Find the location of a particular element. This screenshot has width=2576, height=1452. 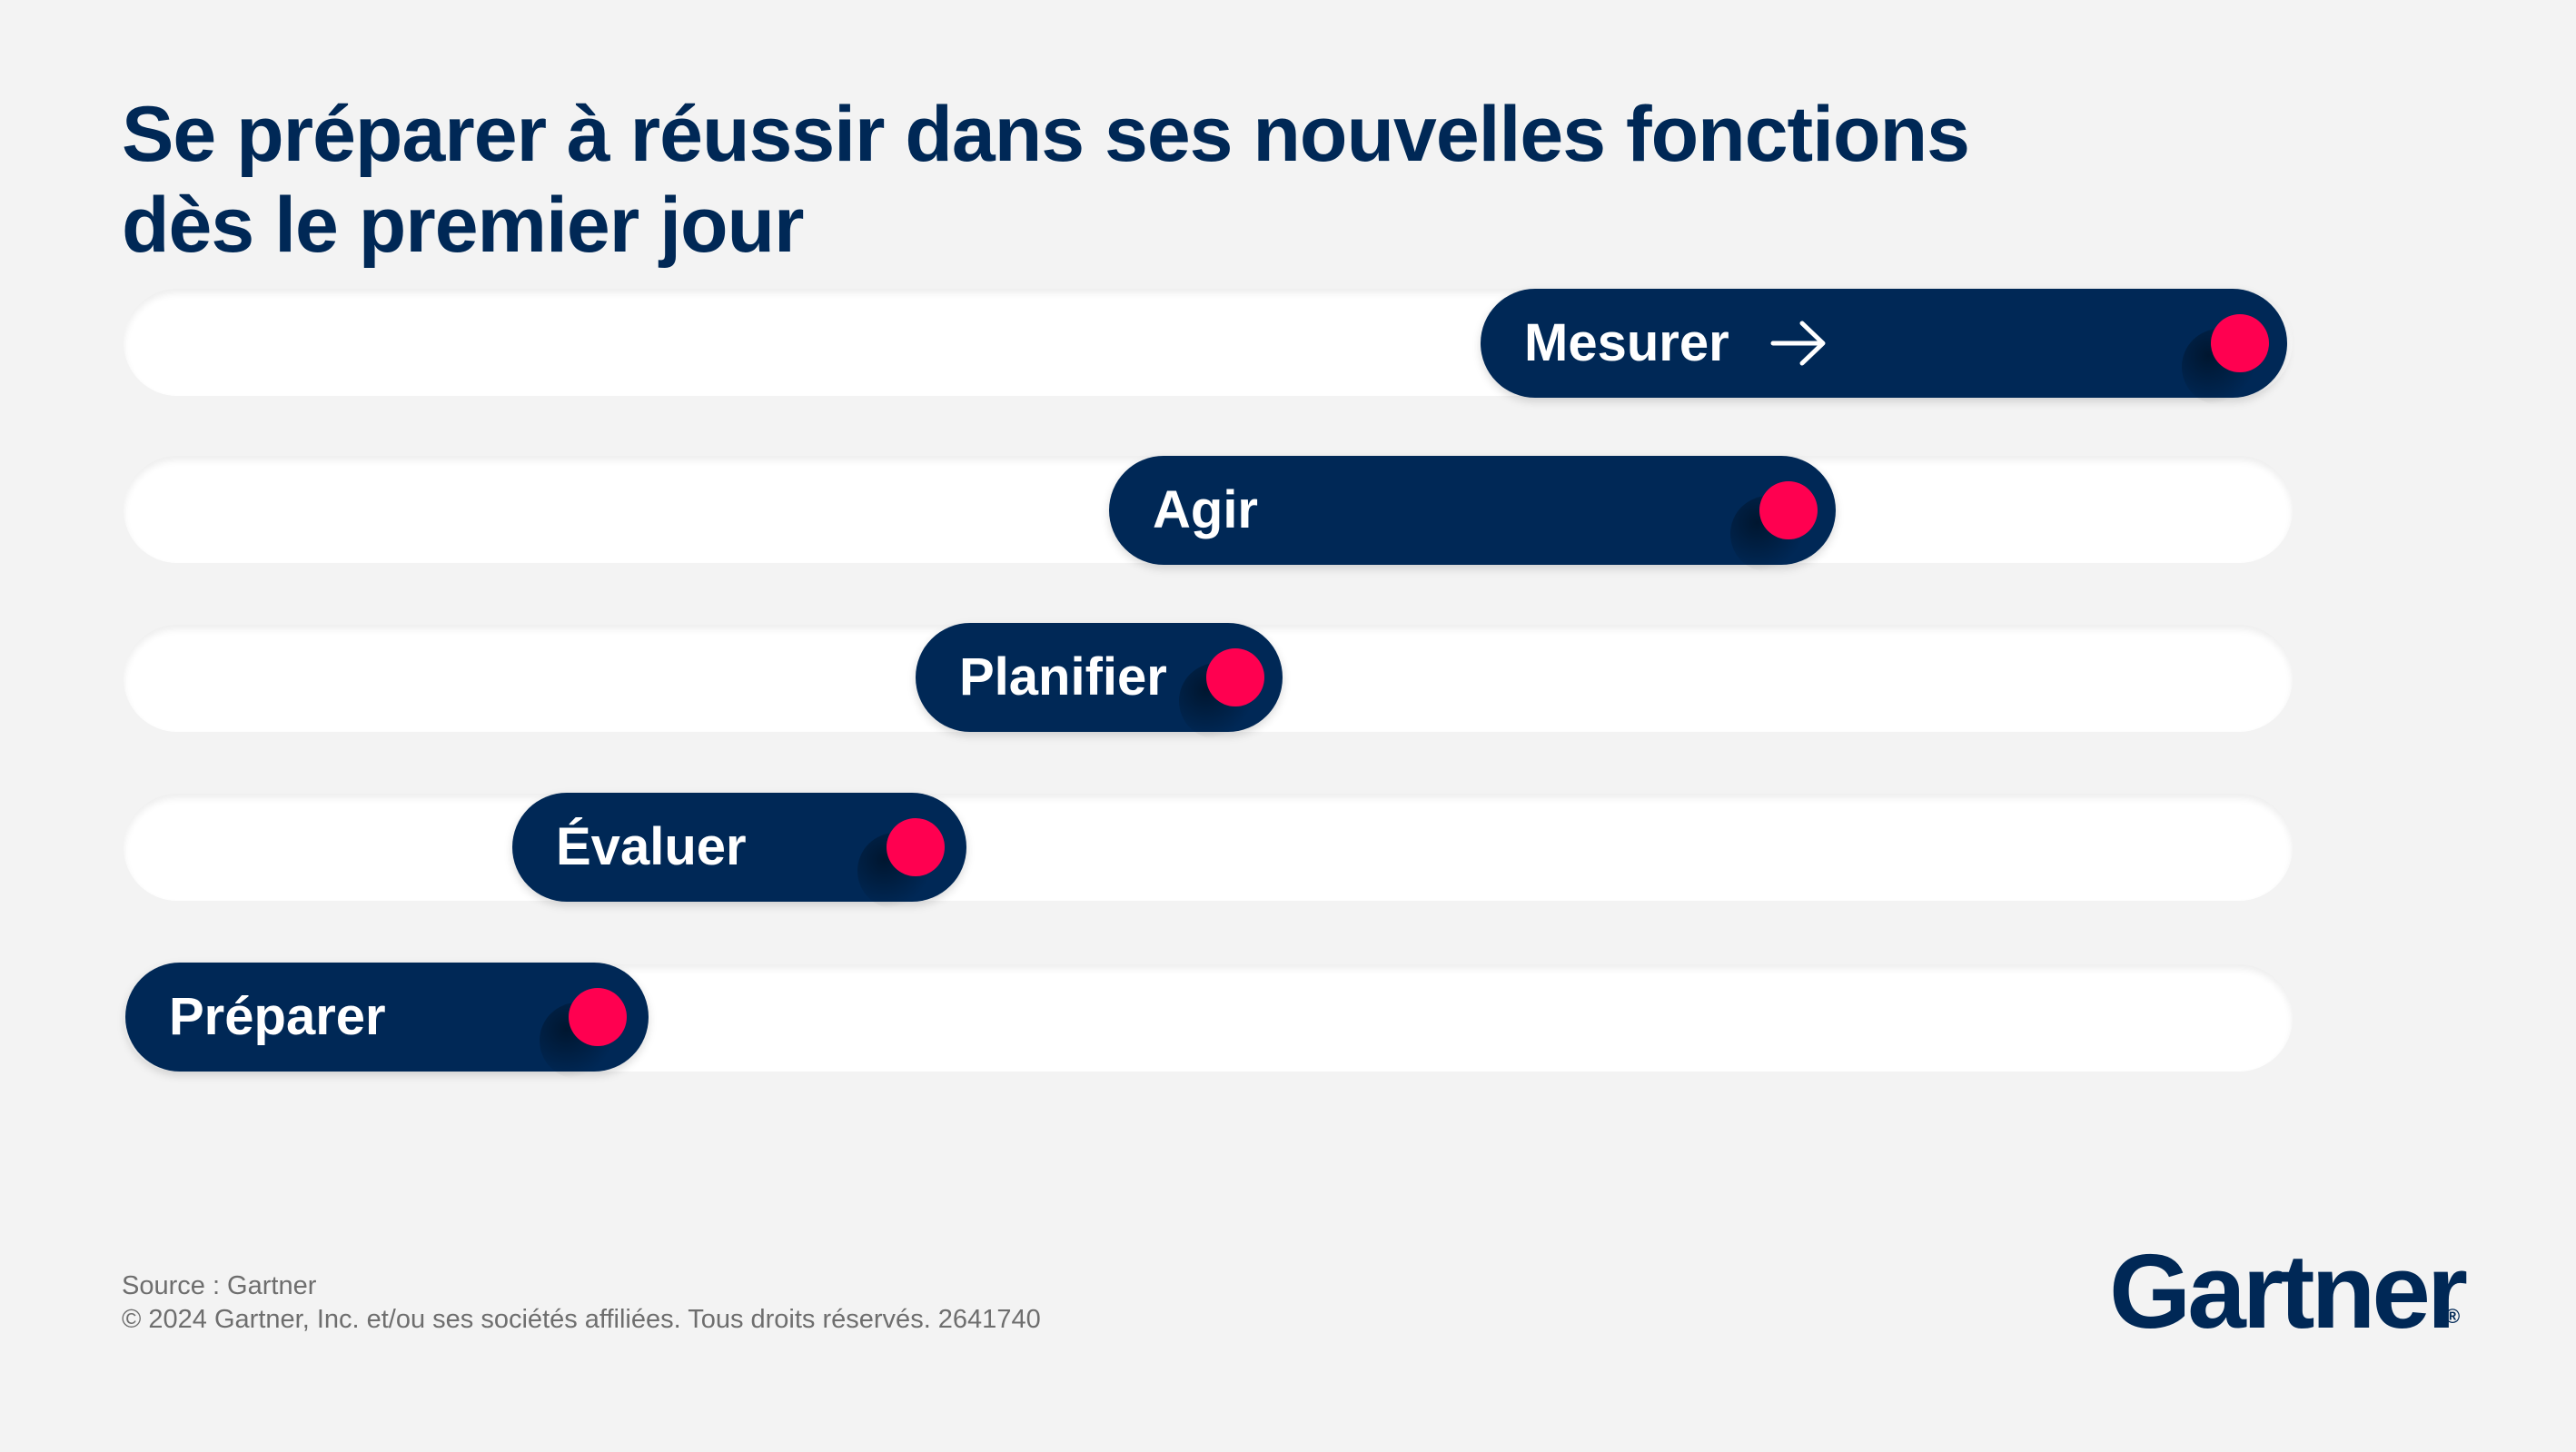

step-label-preparer: Préparer is located at coordinates (277, 1016).